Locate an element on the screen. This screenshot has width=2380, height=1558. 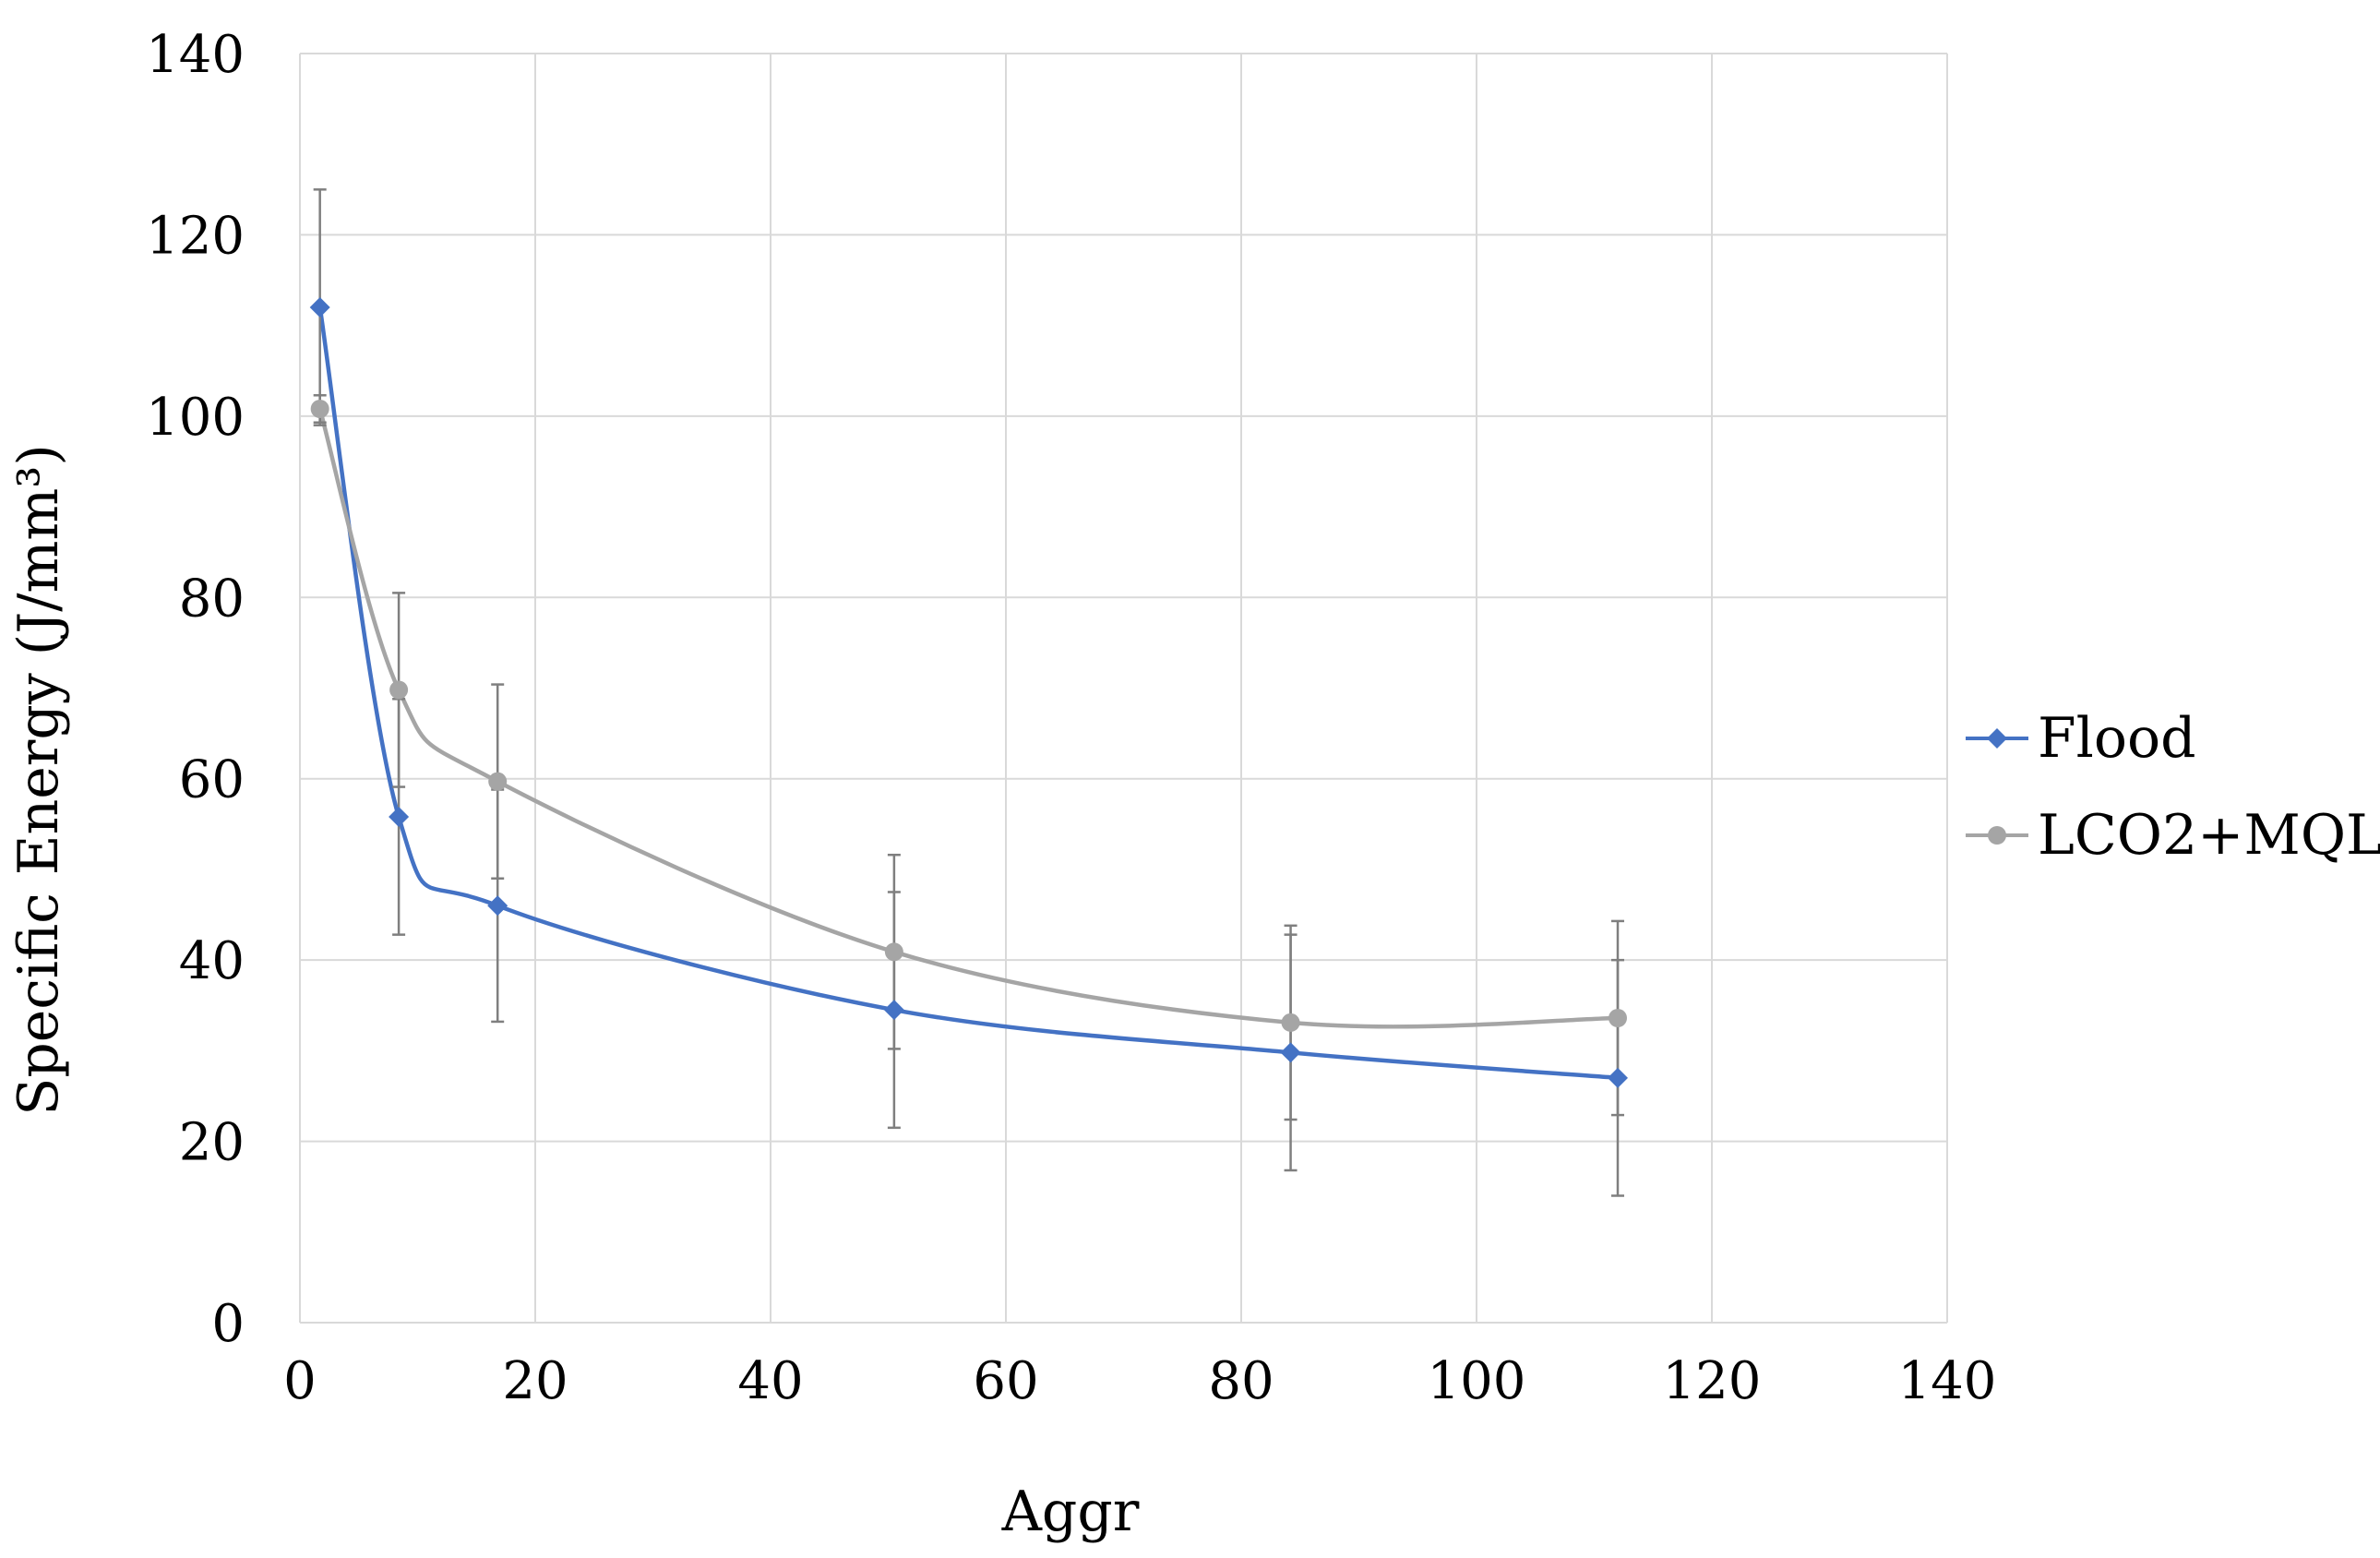
y-tick-label: 120 is located at coordinates (195, 236).